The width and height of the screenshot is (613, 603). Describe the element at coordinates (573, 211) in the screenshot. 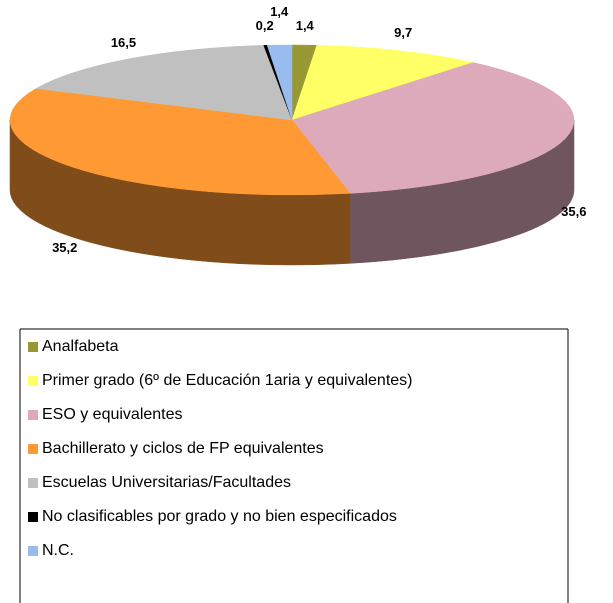

I see `value-label: 35,6` at that location.